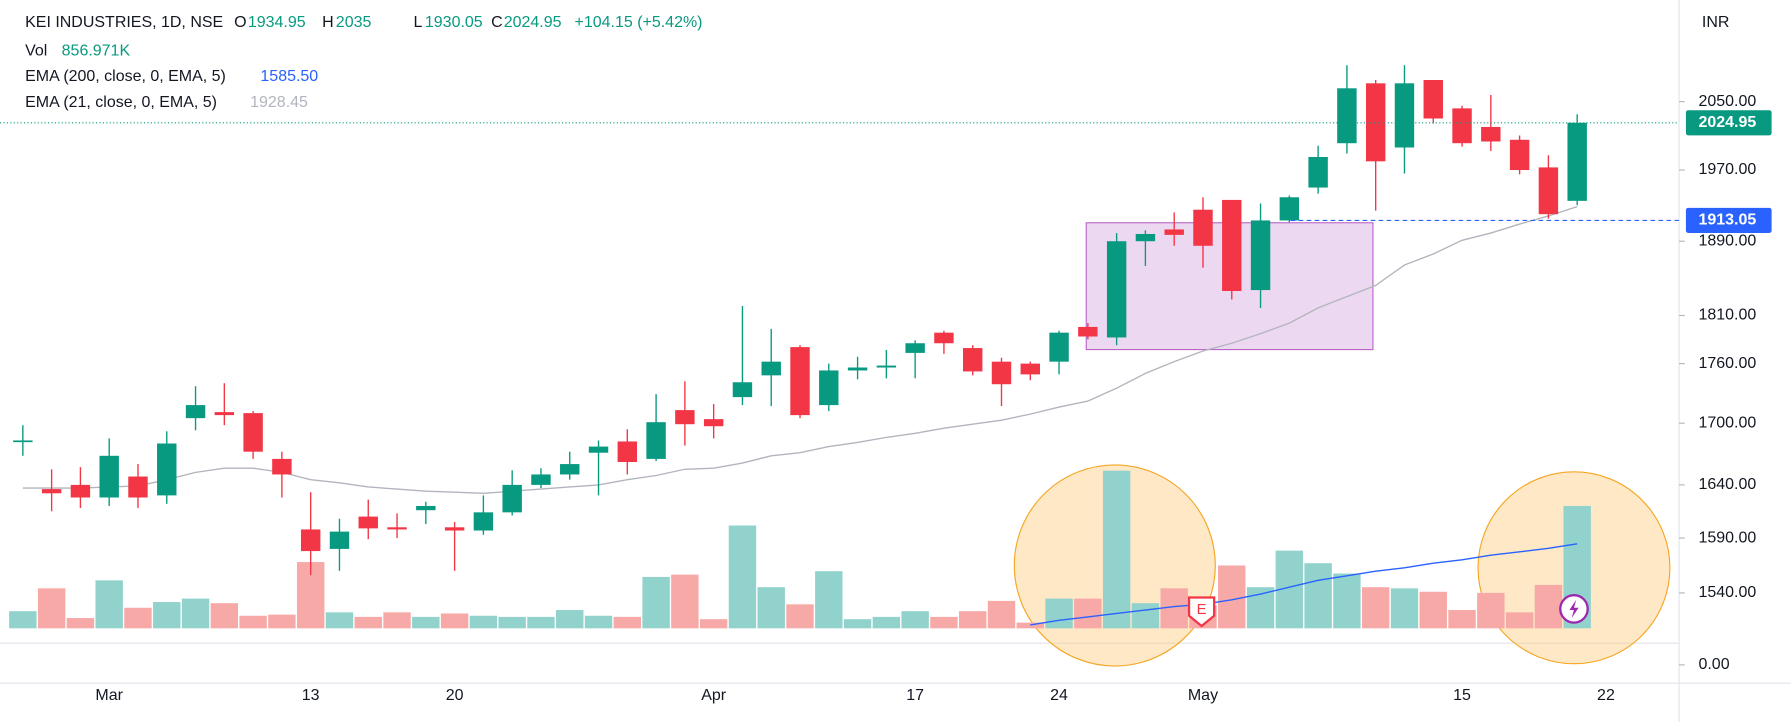  What do you see at coordinates (497, 22) in the screenshot?
I see `close-label: C` at bounding box center [497, 22].